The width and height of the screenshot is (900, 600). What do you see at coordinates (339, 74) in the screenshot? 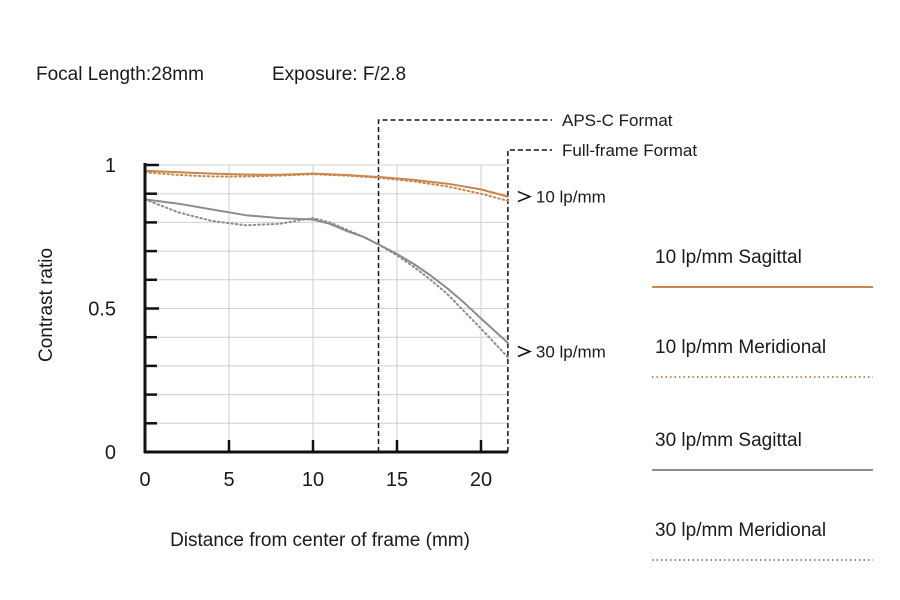
I see `exposure-label: Exposure: F/2.8` at bounding box center [339, 74].